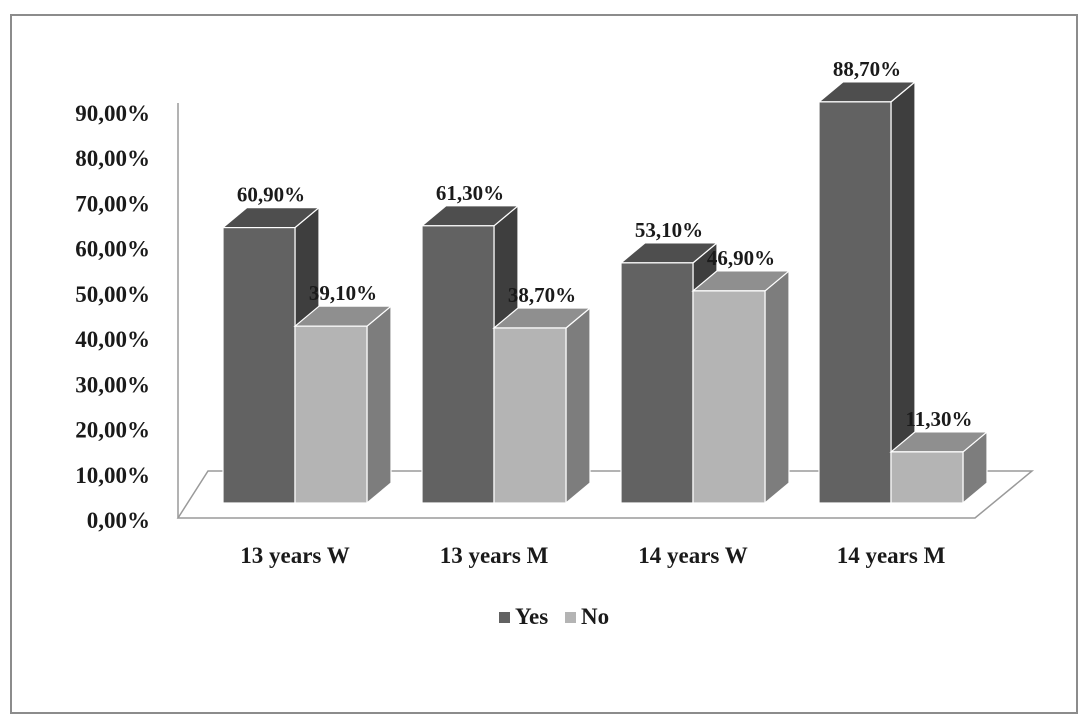 Image resolution: width=1084 pixels, height=714 pixels. What do you see at coordinates (570, 617) in the screenshot?
I see `legend-swatch-no` at bounding box center [570, 617].